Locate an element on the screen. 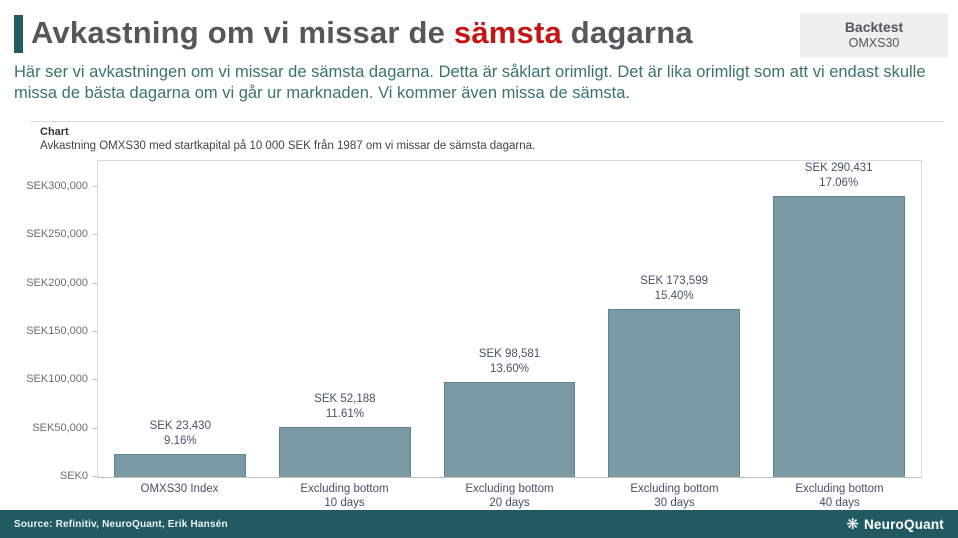 The width and height of the screenshot is (958, 538). bar-value-label: SEK 52,188 11.61% is located at coordinates (345, 406).